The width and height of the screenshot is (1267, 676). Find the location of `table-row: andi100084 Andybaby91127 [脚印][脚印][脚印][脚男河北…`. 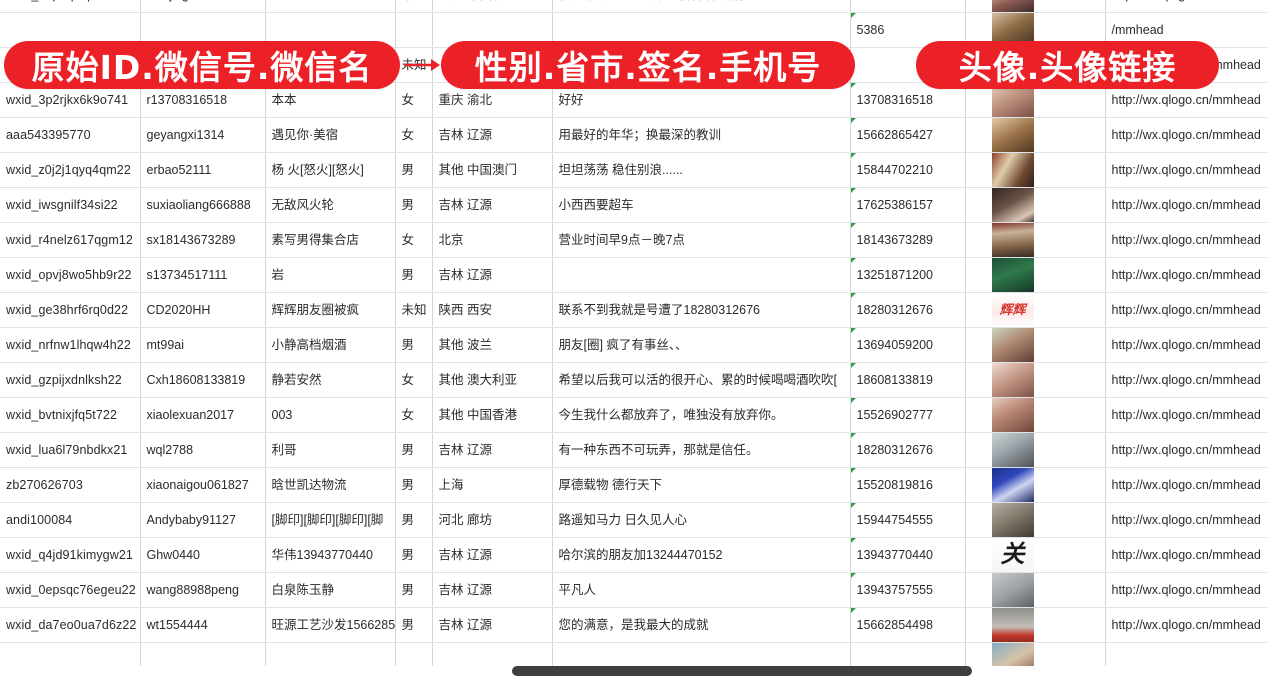

table-row: andi100084 Andybaby91127 [脚印][脚印][脚印][脚男河北… is located at coordinates (633, 520).